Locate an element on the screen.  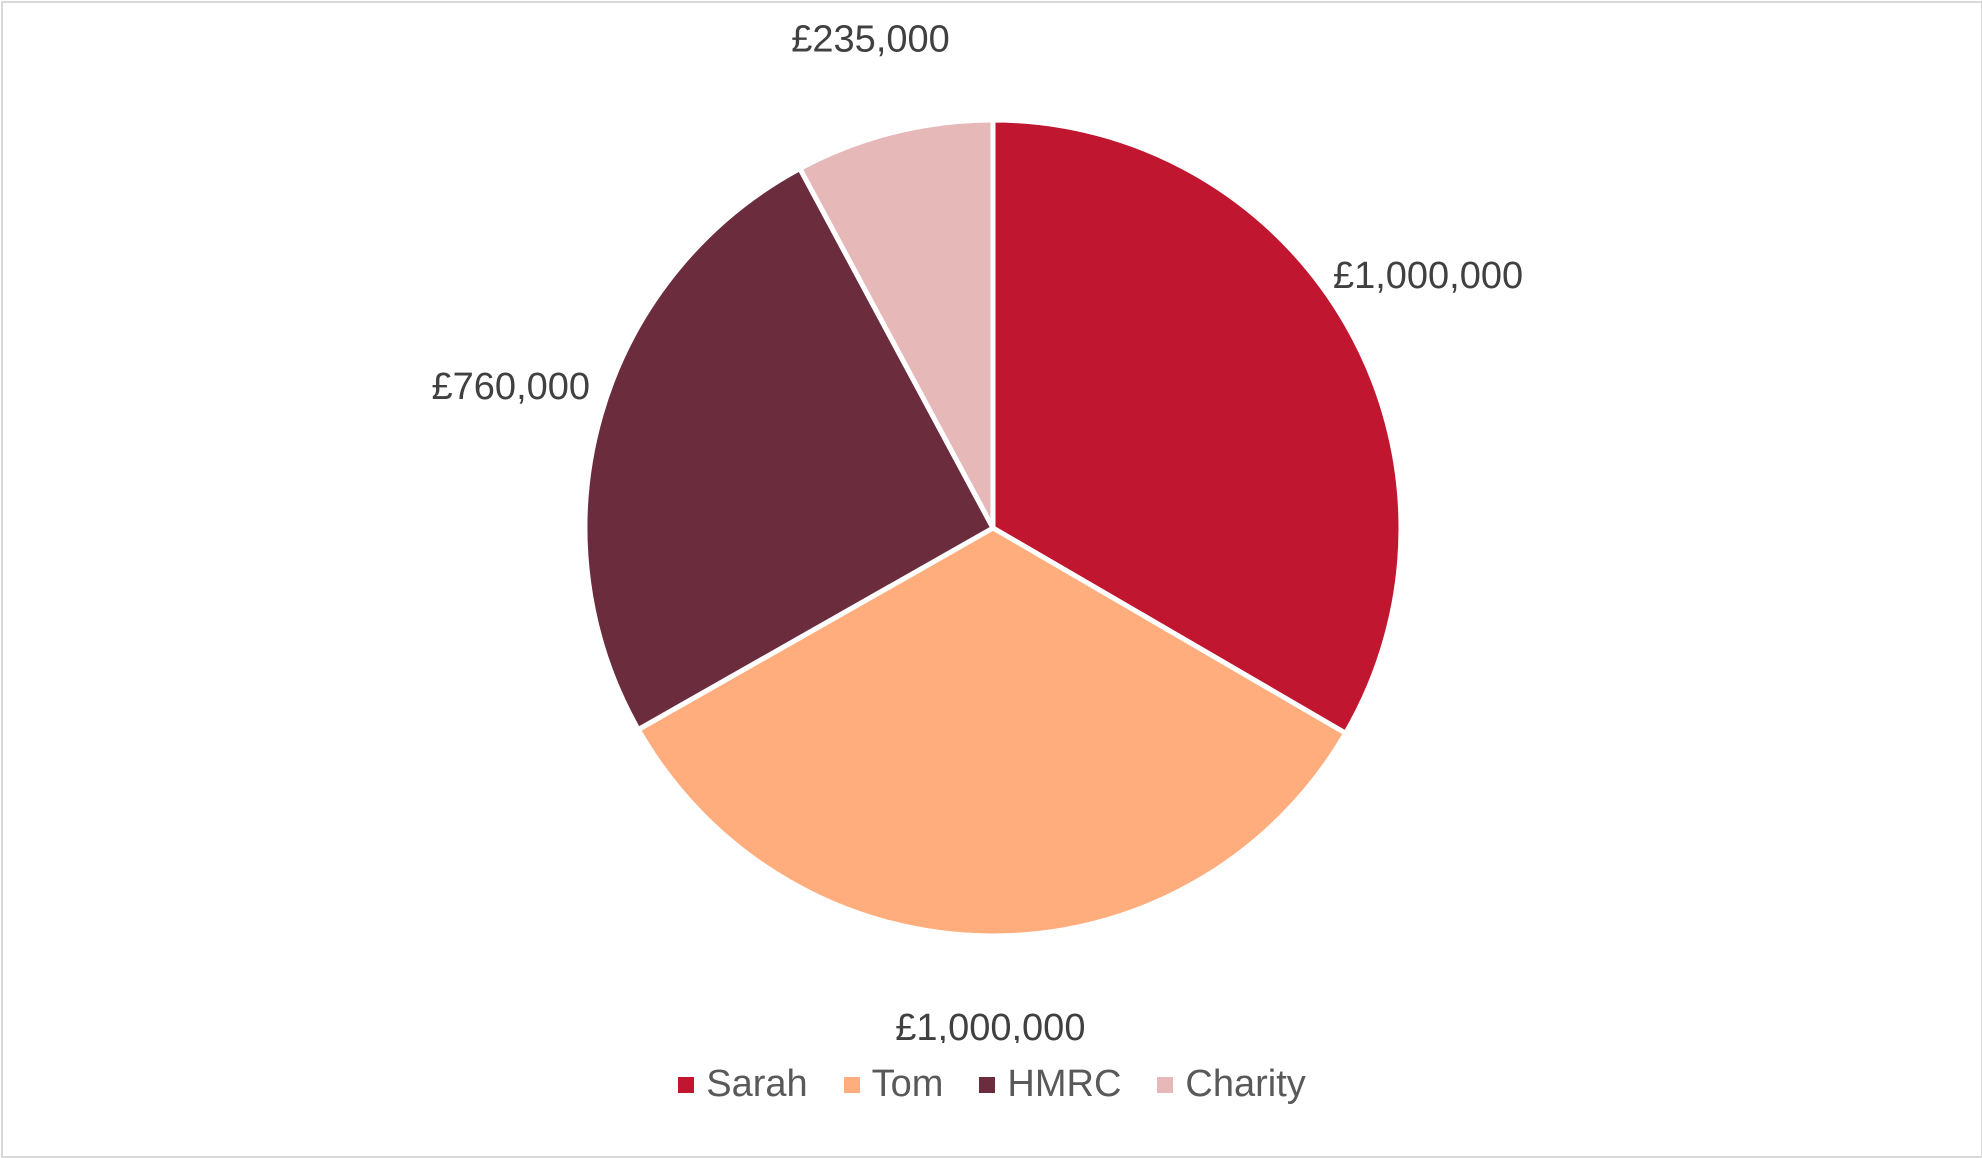
legend-item-charity: Charity is located at coordinates (1231, 1084).